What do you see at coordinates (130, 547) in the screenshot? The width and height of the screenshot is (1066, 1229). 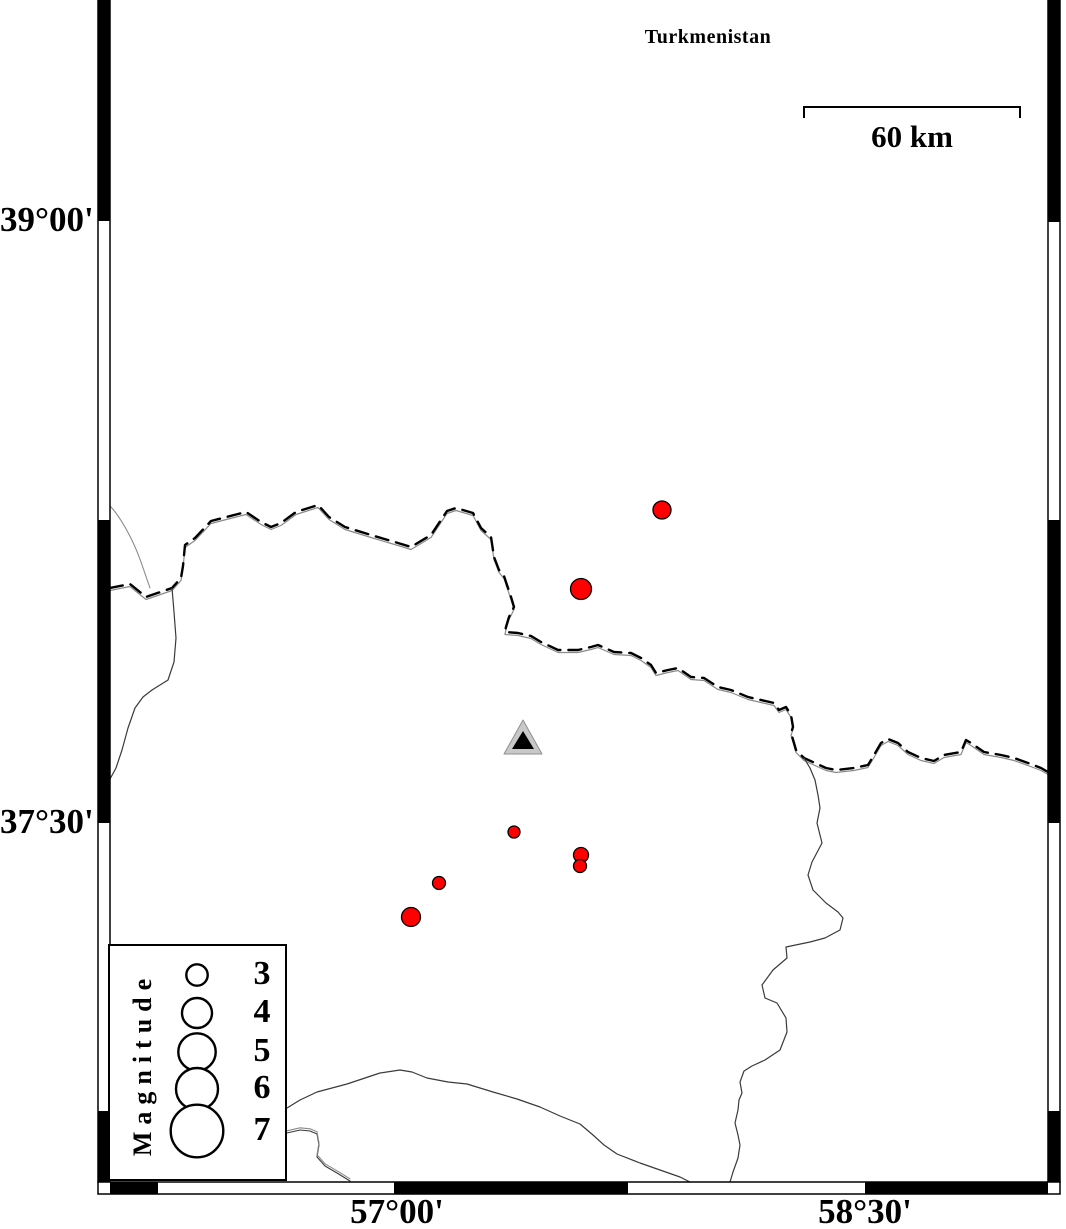 I see `border-line-nw-arc` at bounding box center [130, 547].